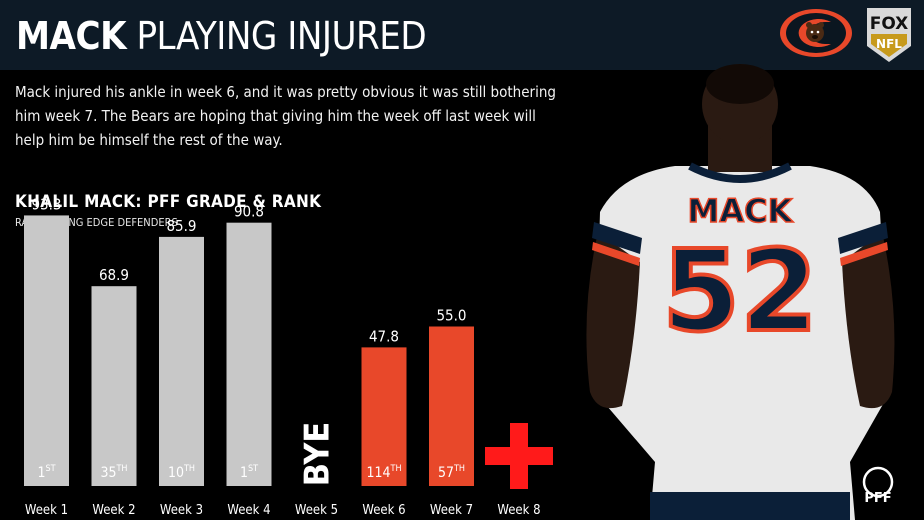  I want to click on pff-logo-text: PFF, so click(877, 498).